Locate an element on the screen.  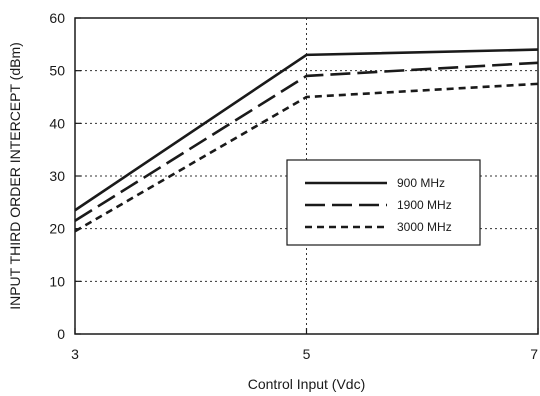
legend-label: 3000 MHz is located at coordinates (424, 227).